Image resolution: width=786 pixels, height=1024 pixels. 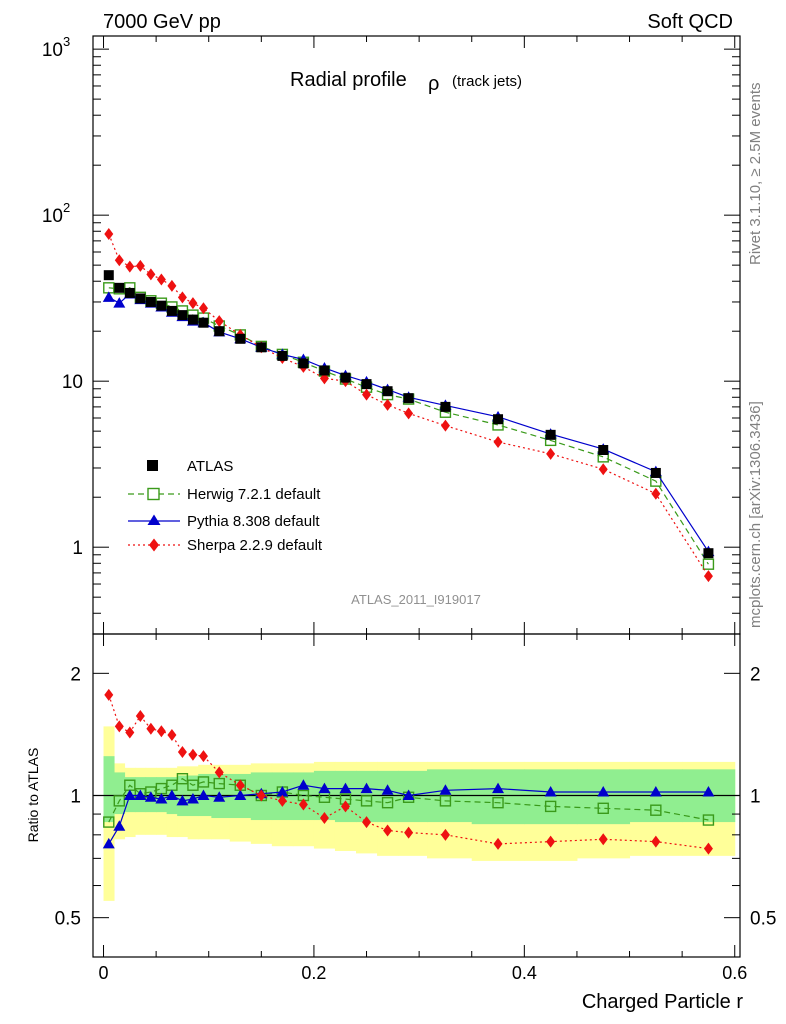 I want to click on legend-entry-sherpa: Sherpa 2.2.9 default, so click(x=225, y=545).